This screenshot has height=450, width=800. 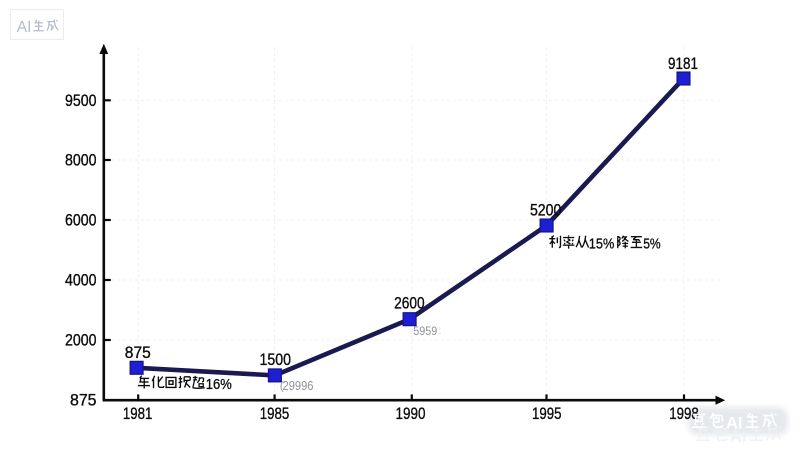 What do you see at coordinates (684, 414) in the screenshot?
I see `svg-text: 1998` at bounding box center [684, 414].